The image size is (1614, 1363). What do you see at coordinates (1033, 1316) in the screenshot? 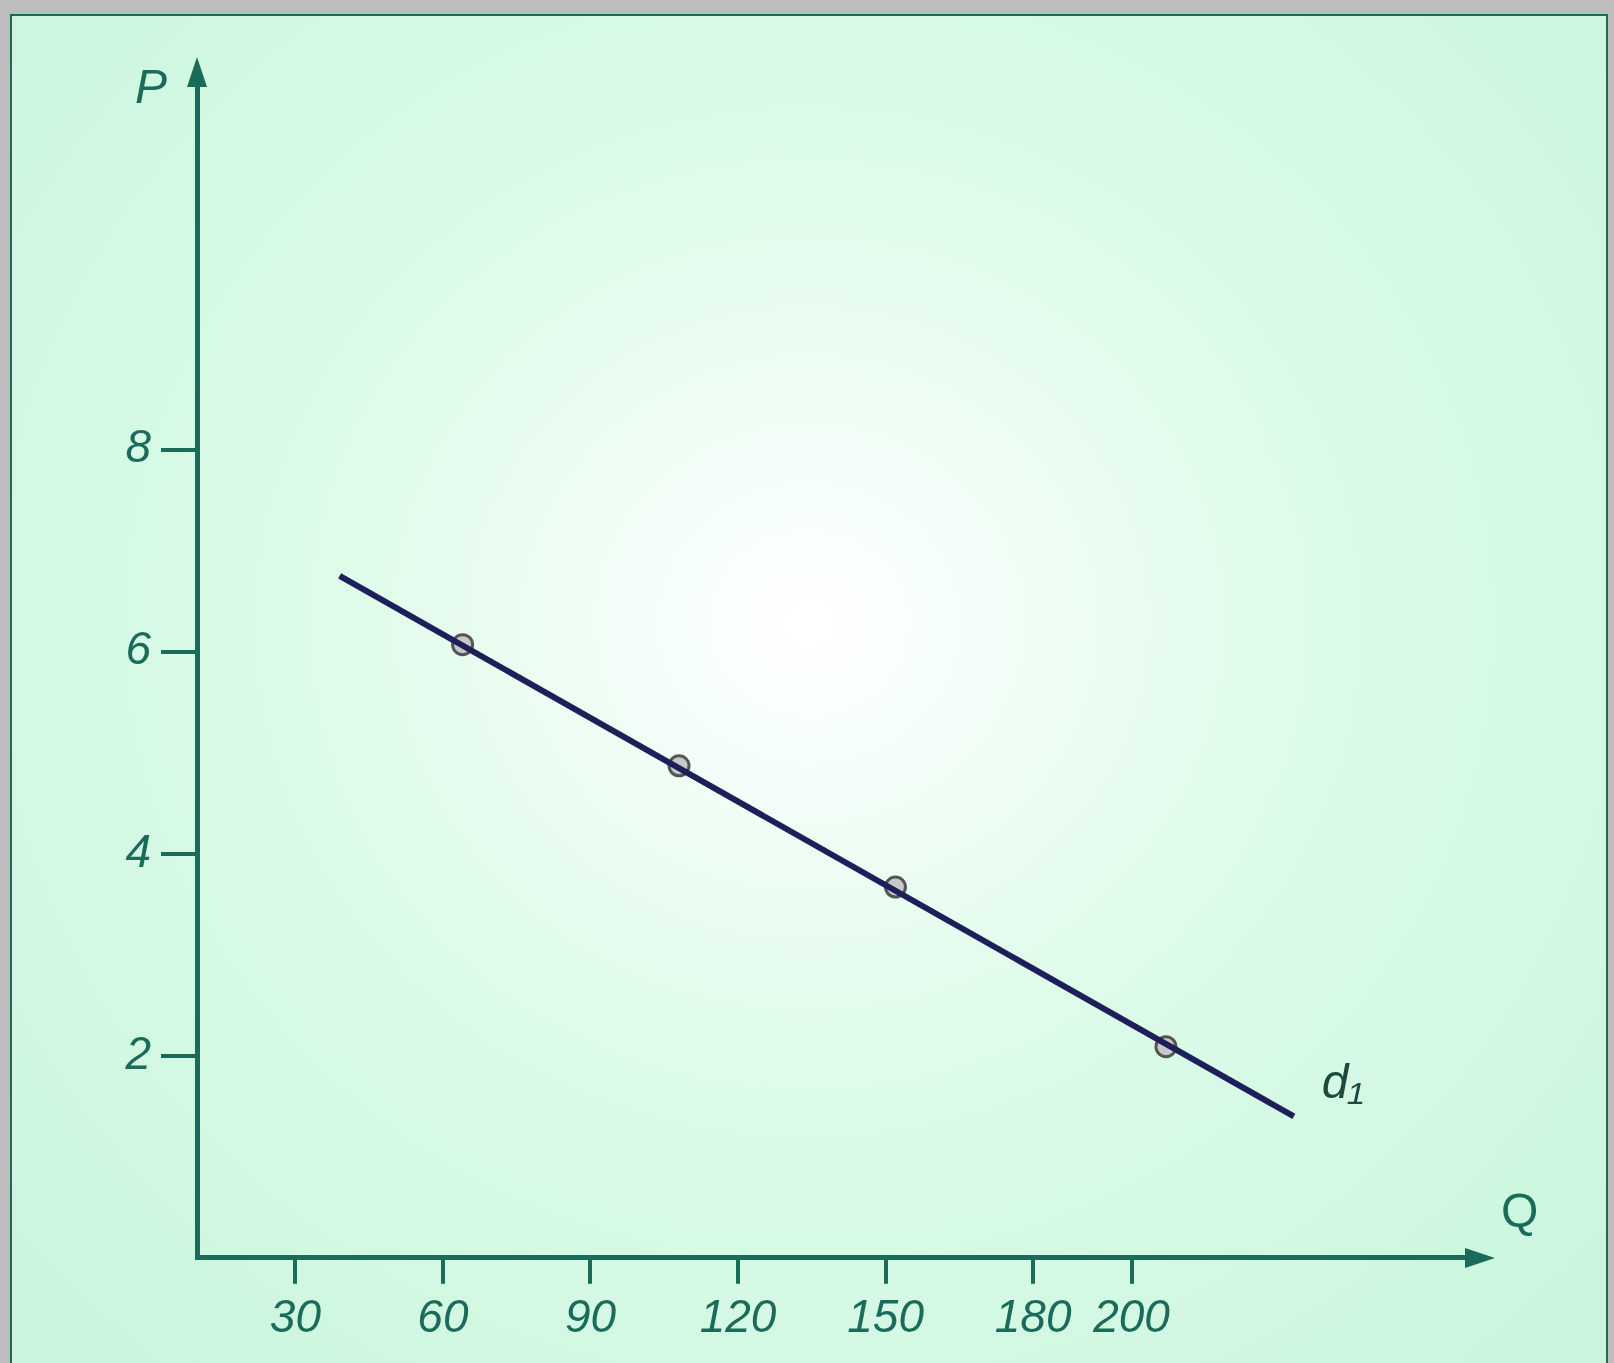
I see `x-tick-label: 180` at bounding box center [1033, 1316].